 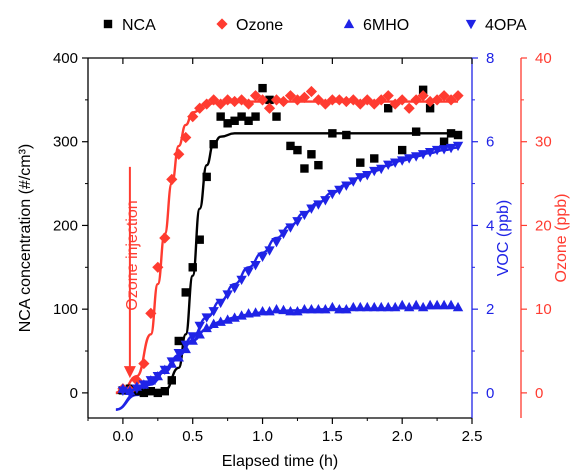 What do you see at coordinates (490, 58) in the screenshot?
I see `y-voc-tick-label: 8` at bounding box center [490, 58].